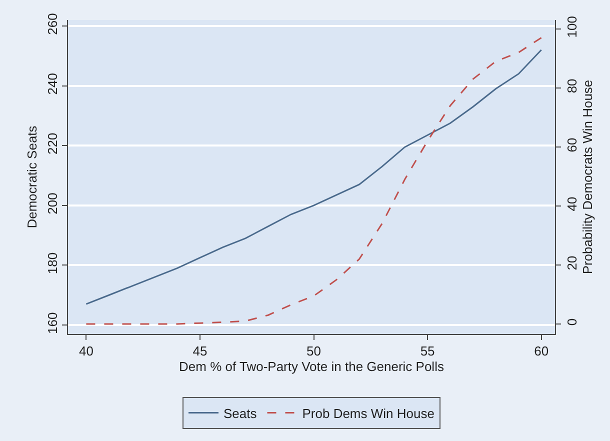  Describe the element at coordinates (572, 204) in the screenshot. I see `y2-tick-label: 40` at that location.